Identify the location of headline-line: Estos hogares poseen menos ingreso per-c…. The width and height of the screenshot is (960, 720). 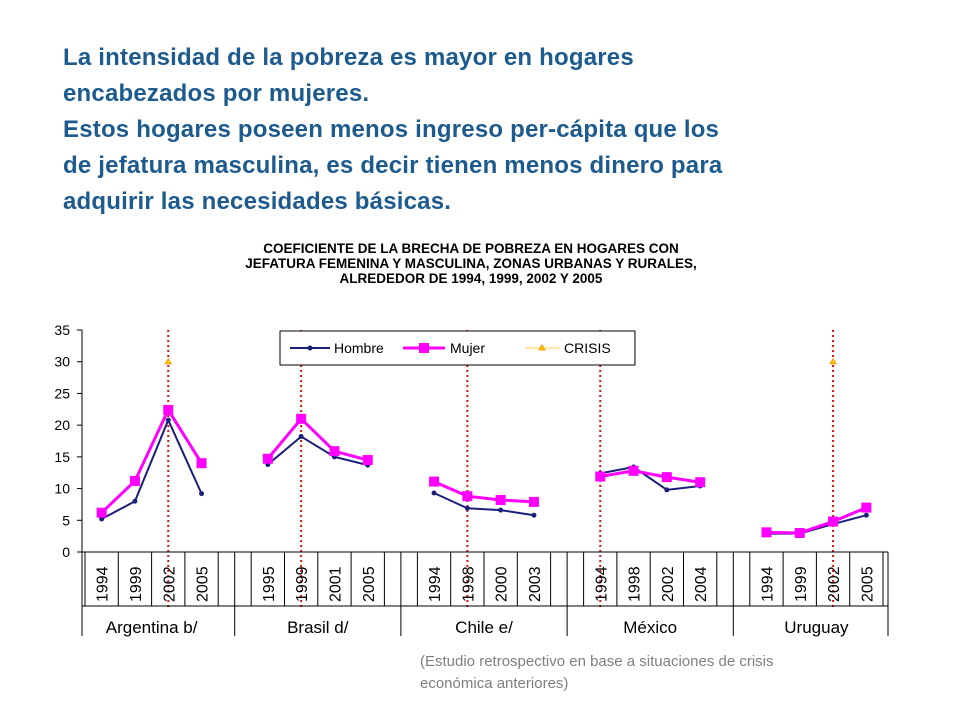
(391, 129).